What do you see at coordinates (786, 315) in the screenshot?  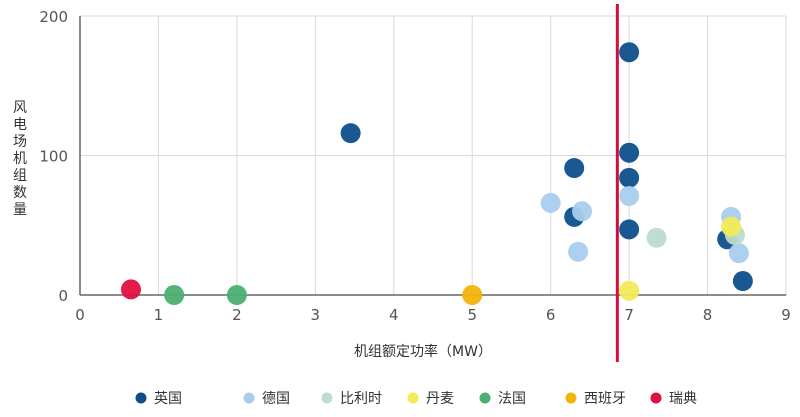 I see `x-tick-label: 9` at bounding box center [786, 315].